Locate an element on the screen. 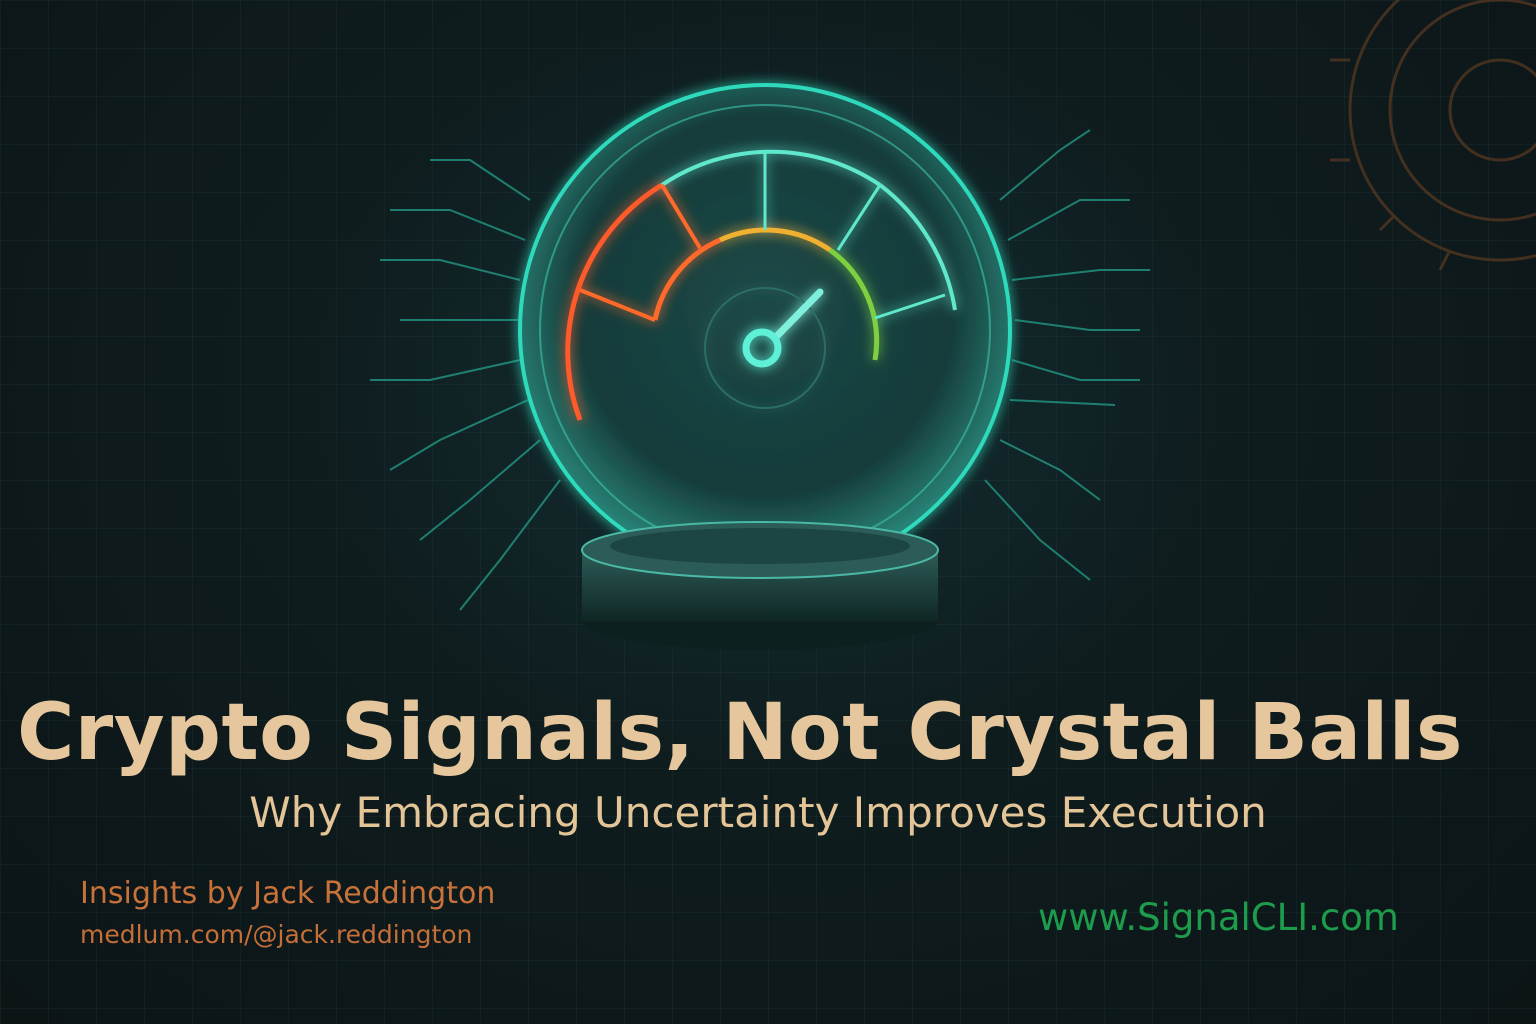 The height and width of the screenshot is (1024, 1536). gauge-needle is located at coordinates (797, 315).